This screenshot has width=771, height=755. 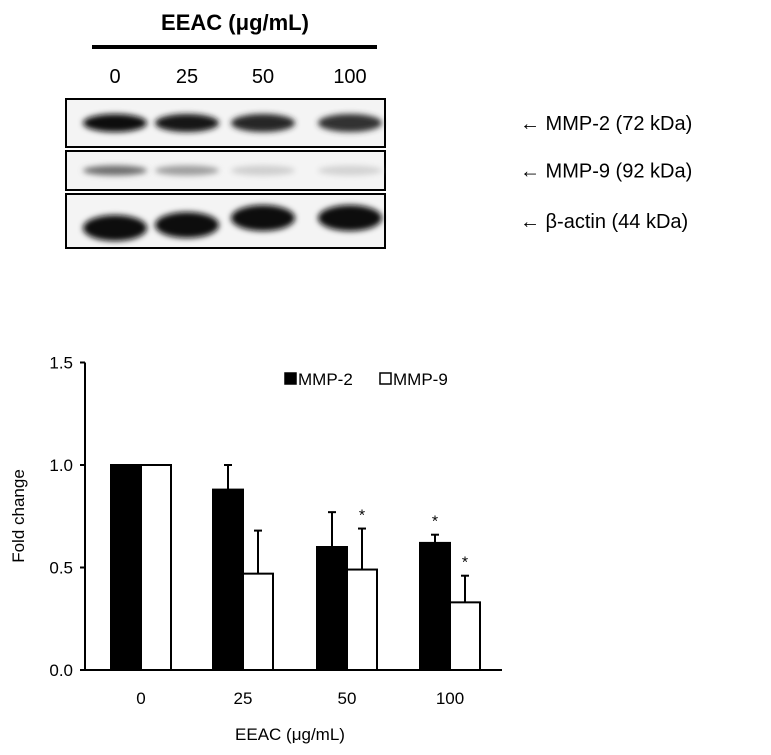 I want to click on x-tick-label: 50, so click(x=347, y=698).